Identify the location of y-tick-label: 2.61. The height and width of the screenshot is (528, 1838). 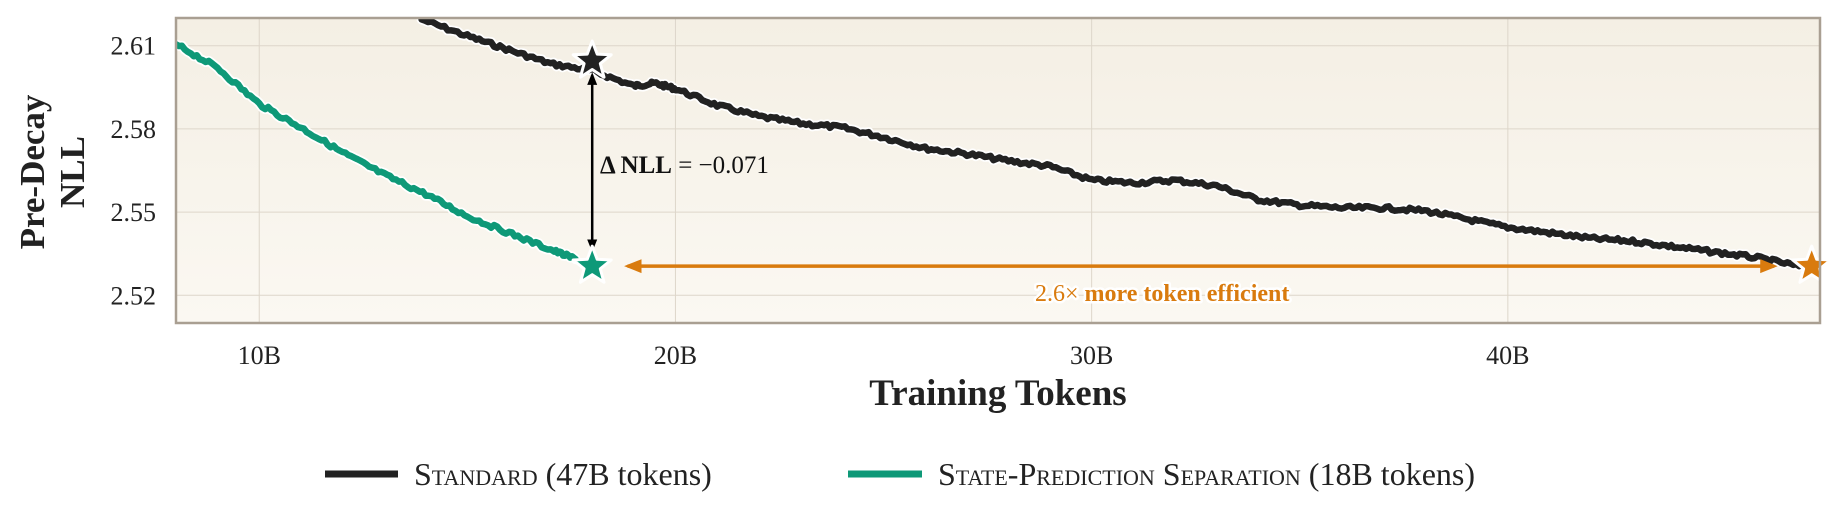
(134, 46).